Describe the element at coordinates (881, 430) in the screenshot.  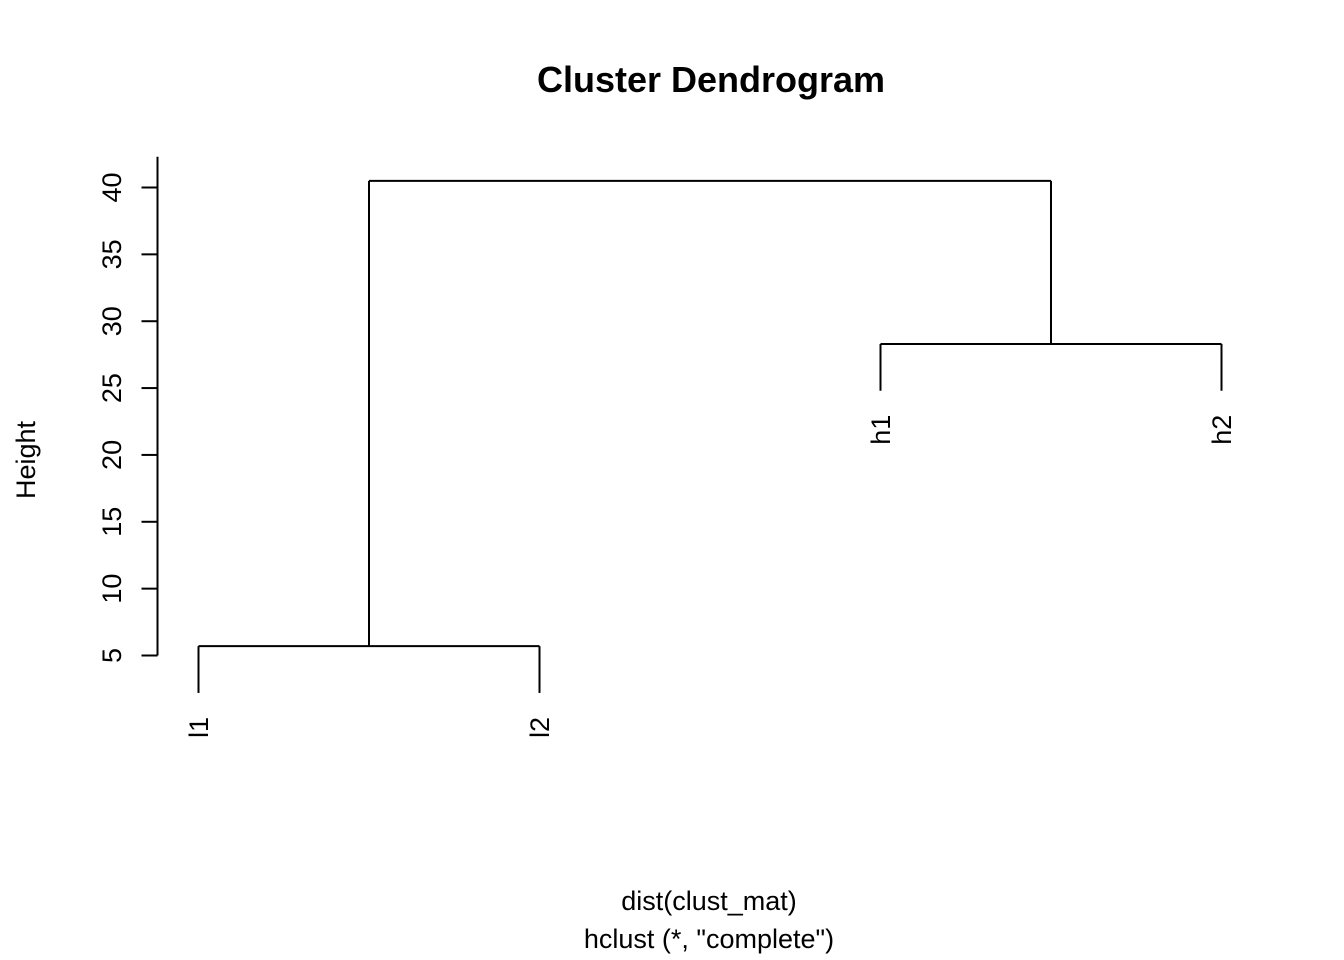
I see `leaf-label-h1: h1` at that location.